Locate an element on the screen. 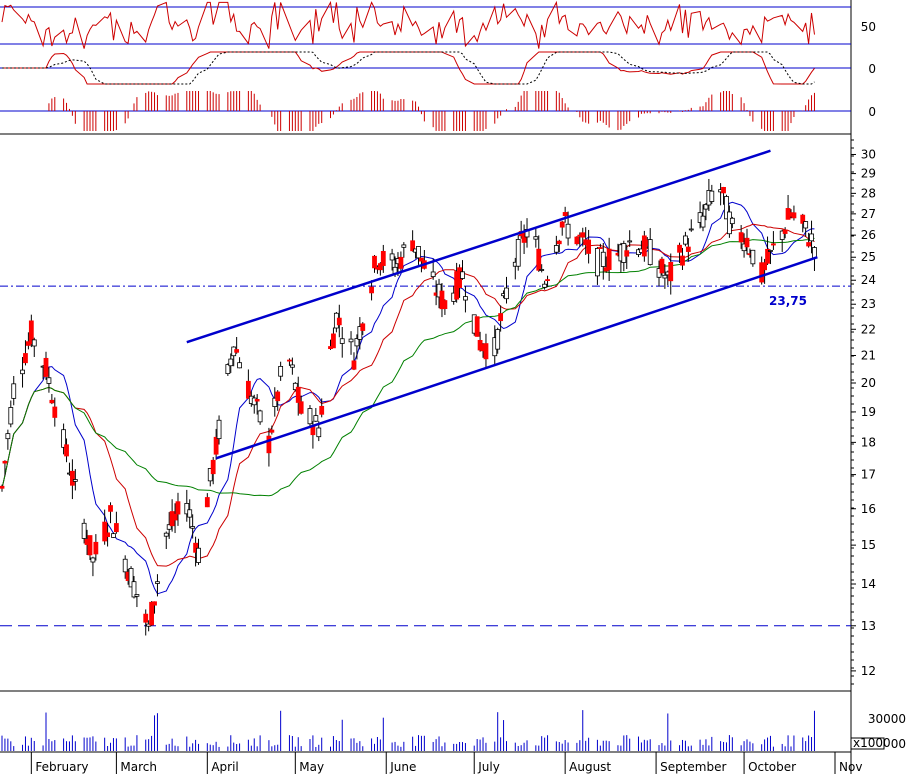 Image resolution: width=907 pixels, height=774 pixels. month-label: March is located at coordinates (138, 767).